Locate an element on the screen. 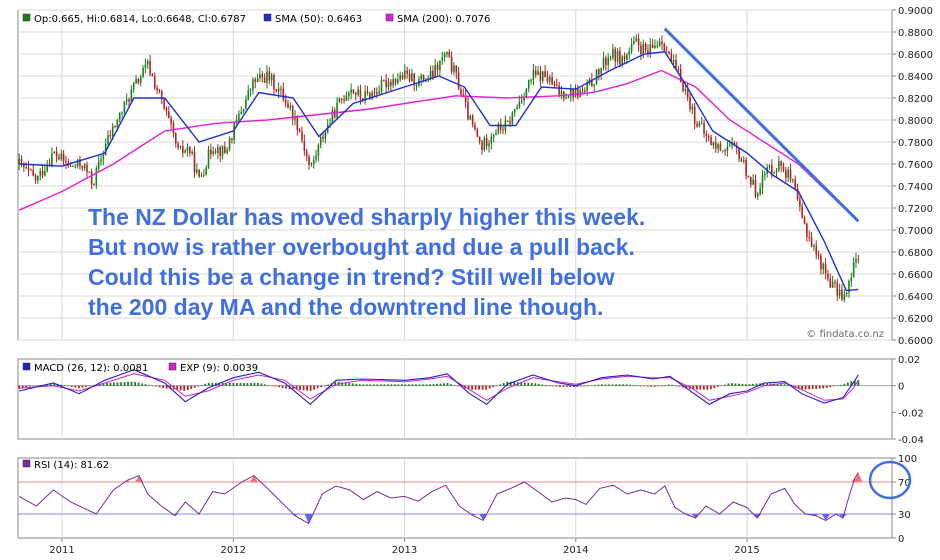  macd-legend-swatch is located at coordinates (26, 366).